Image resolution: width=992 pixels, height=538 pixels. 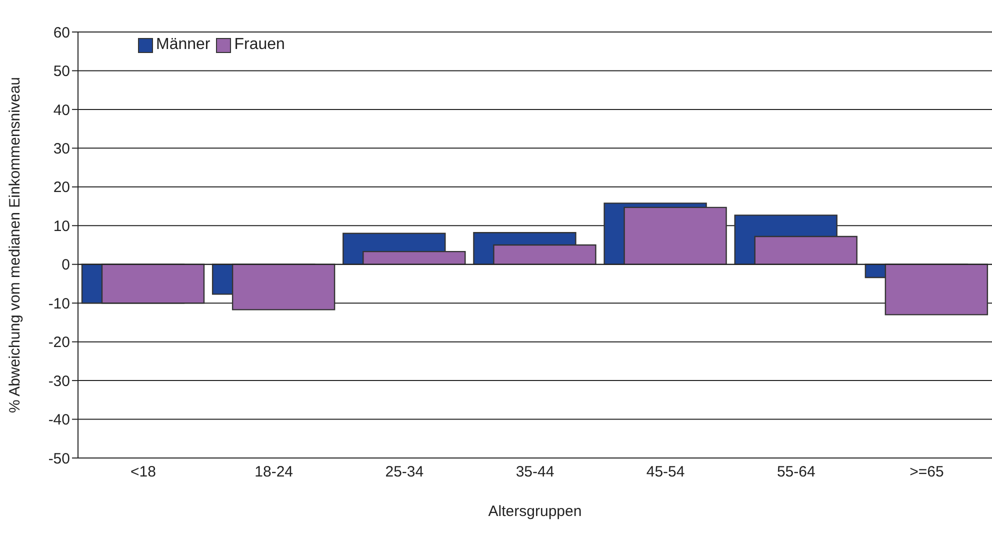 I want to click on y-axis-title: % Abweichung vom medianen Einkommensniveau, so click(x=15, y=245).